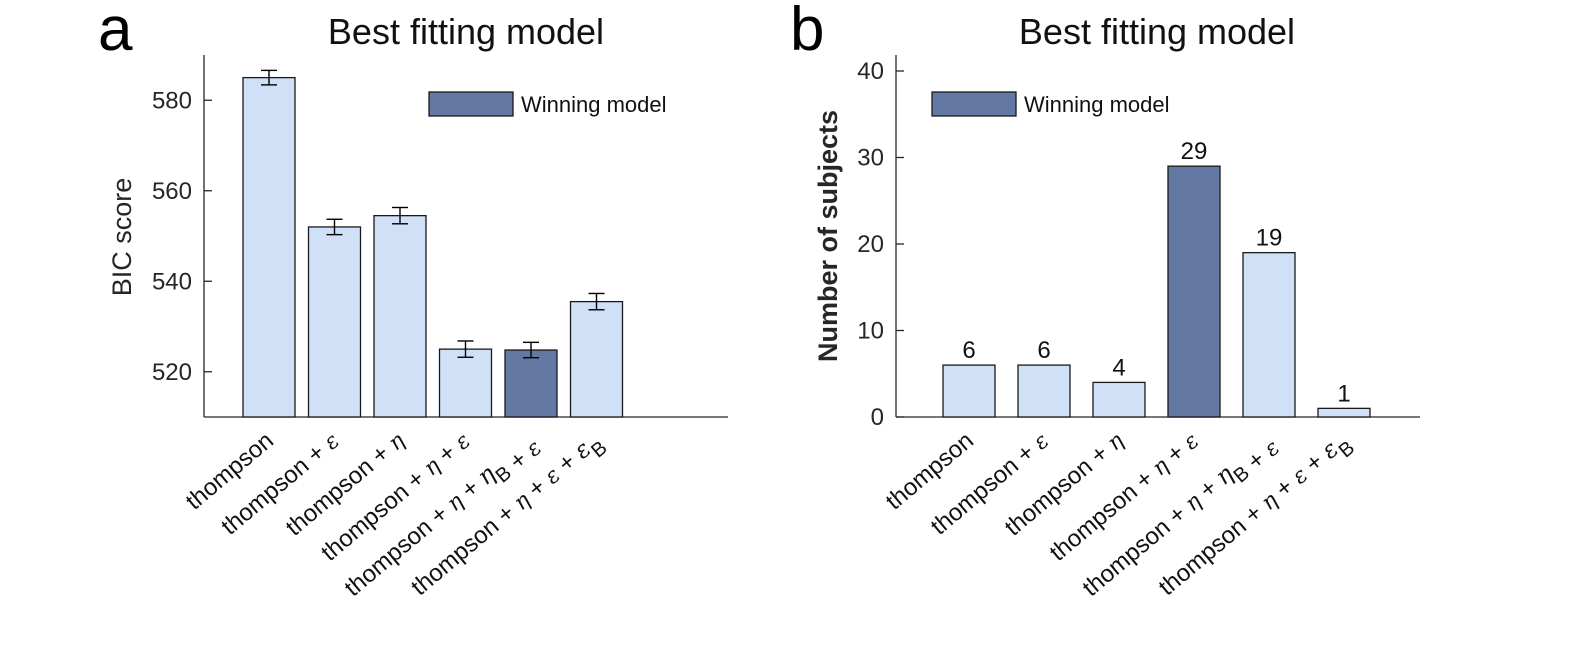 The width and height of the screenshot is (1575, 664). I want to click on panel-b-data-label: 4, so click(1118, 367).